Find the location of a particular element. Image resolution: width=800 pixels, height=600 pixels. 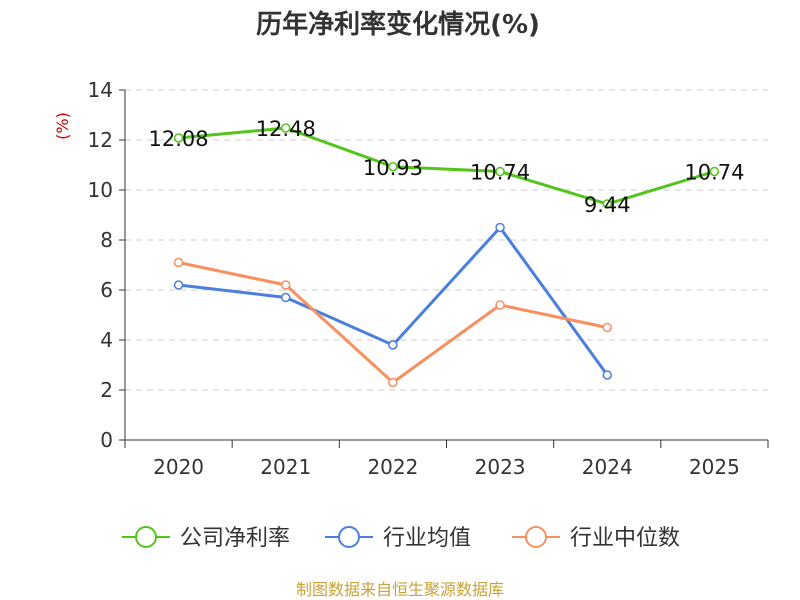

legend-item: 行业均值 is located at coordinates (398, 538).